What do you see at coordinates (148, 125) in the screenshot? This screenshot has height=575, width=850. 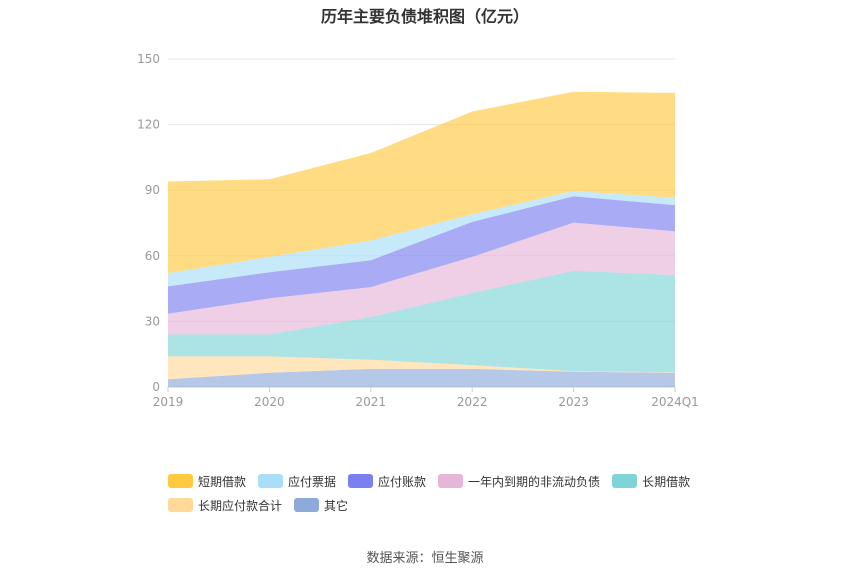 I see `y-tick-label: 120` at bounding box center [148, 125].